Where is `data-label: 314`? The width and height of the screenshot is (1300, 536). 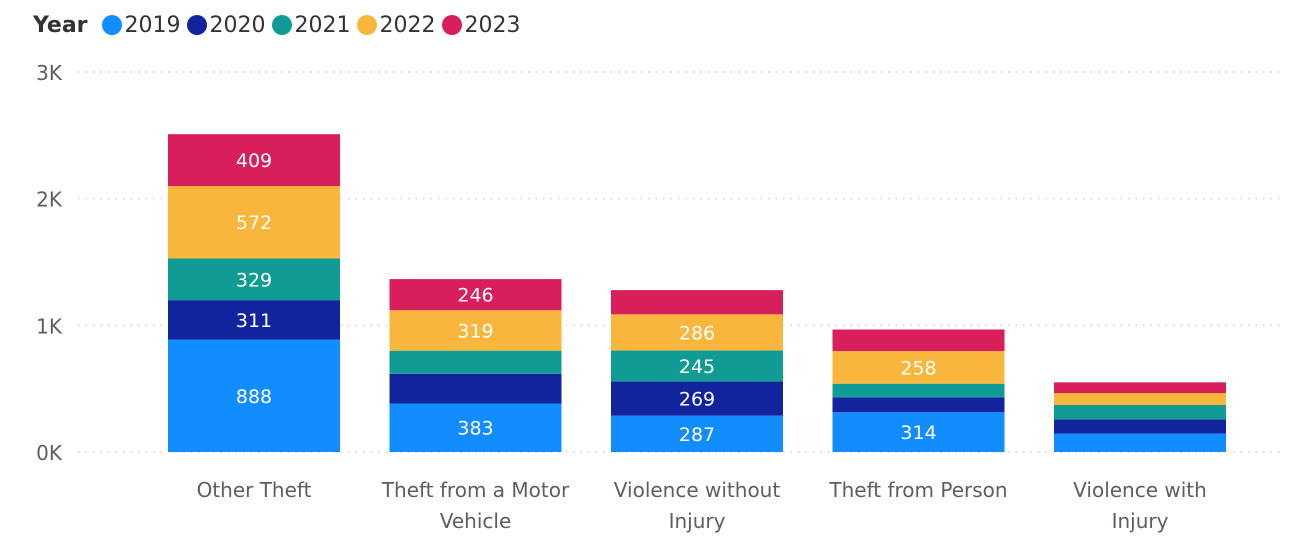 data-label: 314 is located at coordinates (918, 433).